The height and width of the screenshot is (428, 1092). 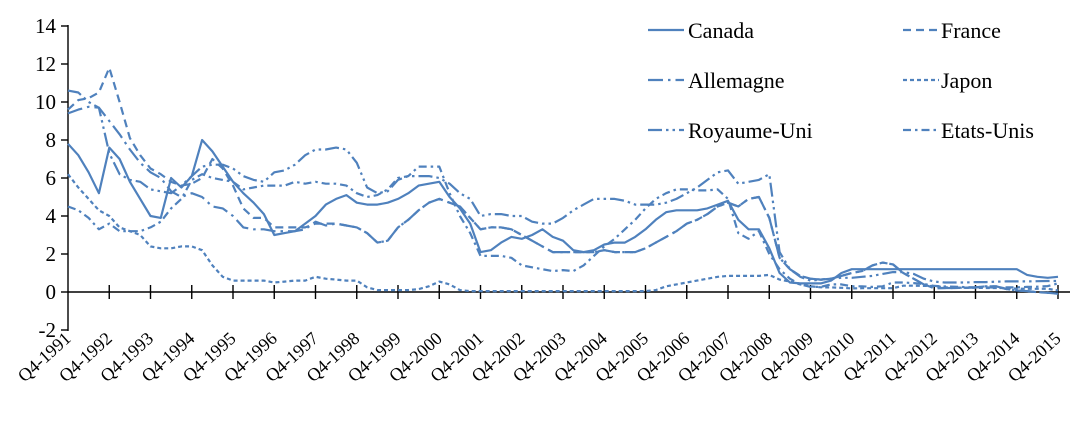 I want to click on legend-label-royaume-uni: Royaume-Uni, so click(x=750, y=130).